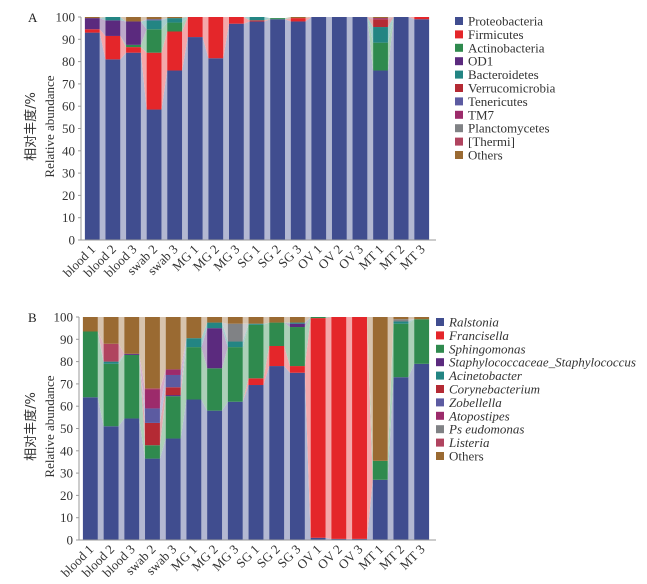 The height and width of the screenshot is (584, 647). What do you see at coordinates (485, 155) in the screenshot?
I see `legend-label: Others` at bounding box center [485, 155].